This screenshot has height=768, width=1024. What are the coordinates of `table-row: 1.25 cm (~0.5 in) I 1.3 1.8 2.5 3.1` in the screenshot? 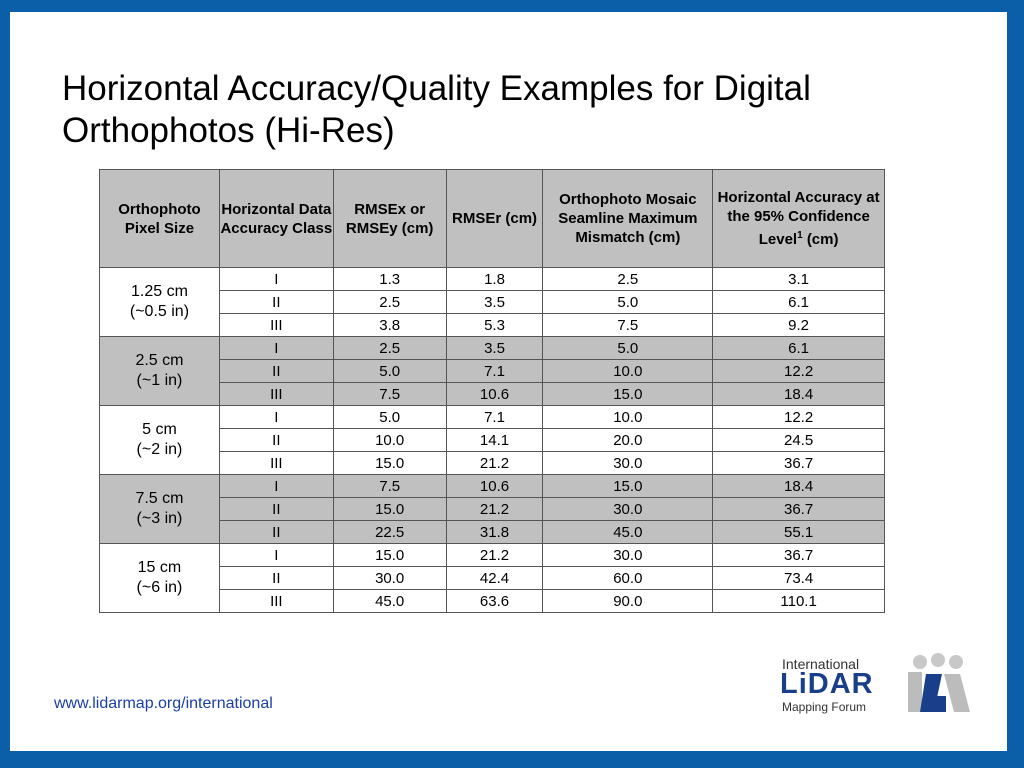 It's located at (492, 302).